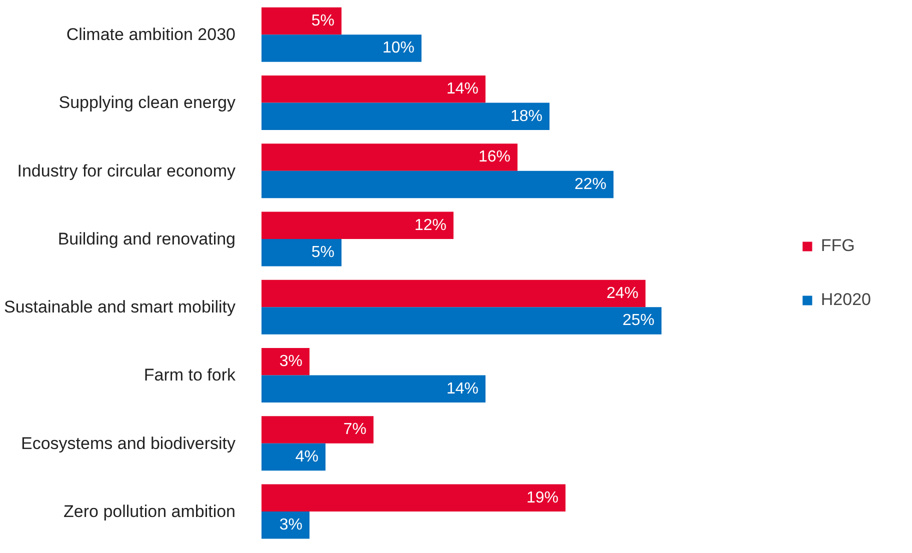  I want to click on data-label: 19%, so click(542, 497).